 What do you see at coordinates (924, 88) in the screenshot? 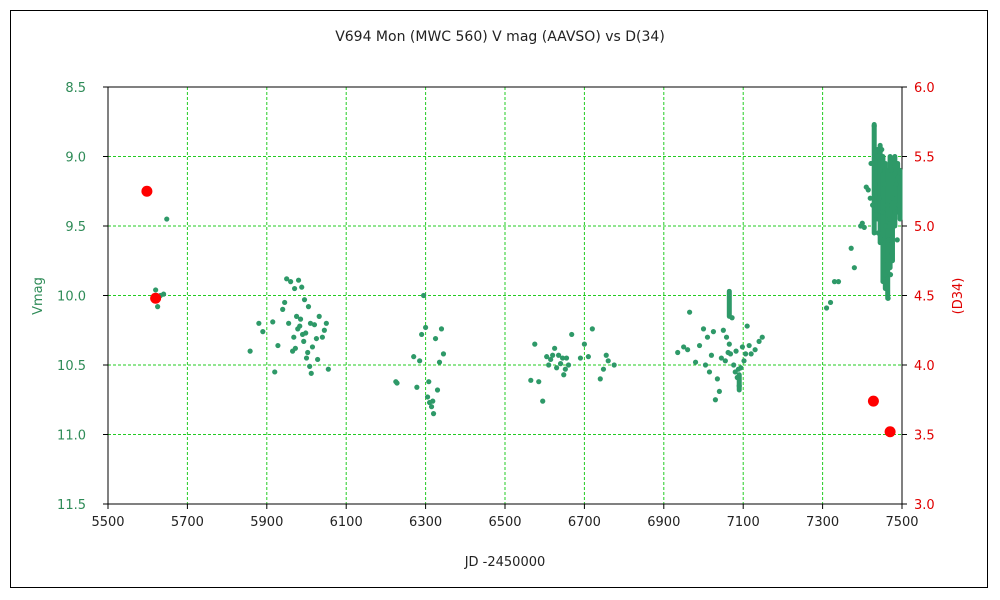
I see `y2-tick-label: 6.0` at bounding box center [924, 88].